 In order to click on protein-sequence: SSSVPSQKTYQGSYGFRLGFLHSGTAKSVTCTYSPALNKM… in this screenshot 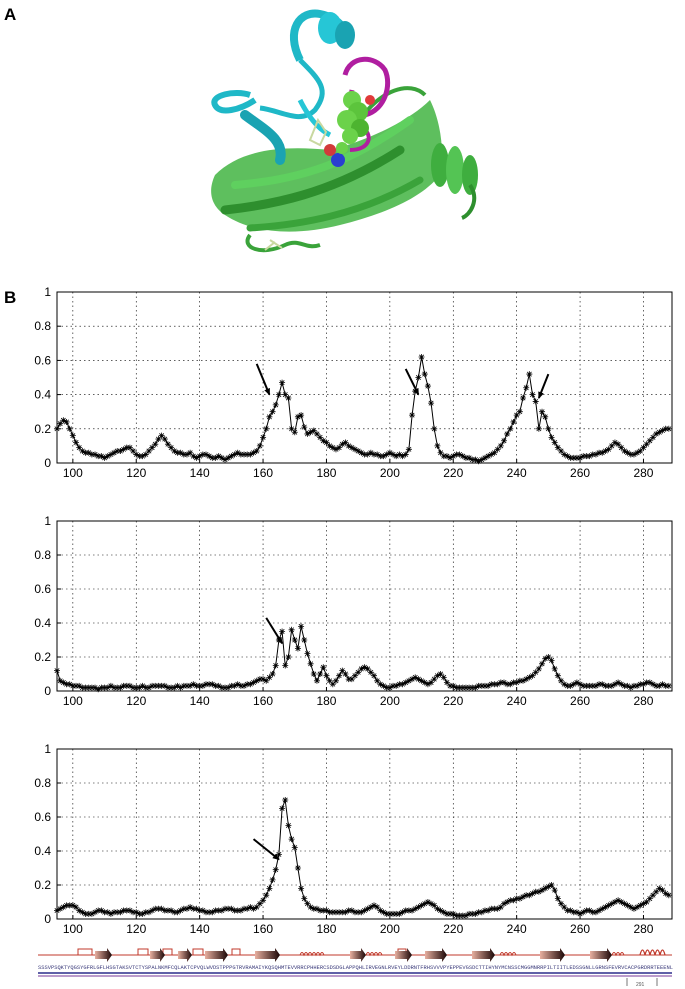, I will do `click(355, 968)`.